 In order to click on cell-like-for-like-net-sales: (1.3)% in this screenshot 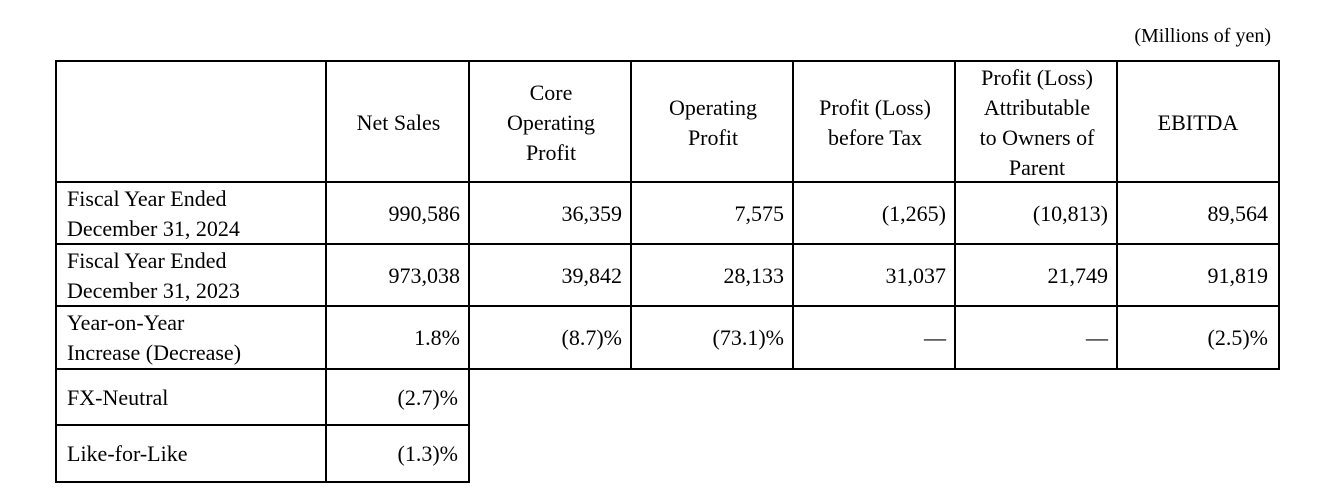, I will do `click(397, 453)`.